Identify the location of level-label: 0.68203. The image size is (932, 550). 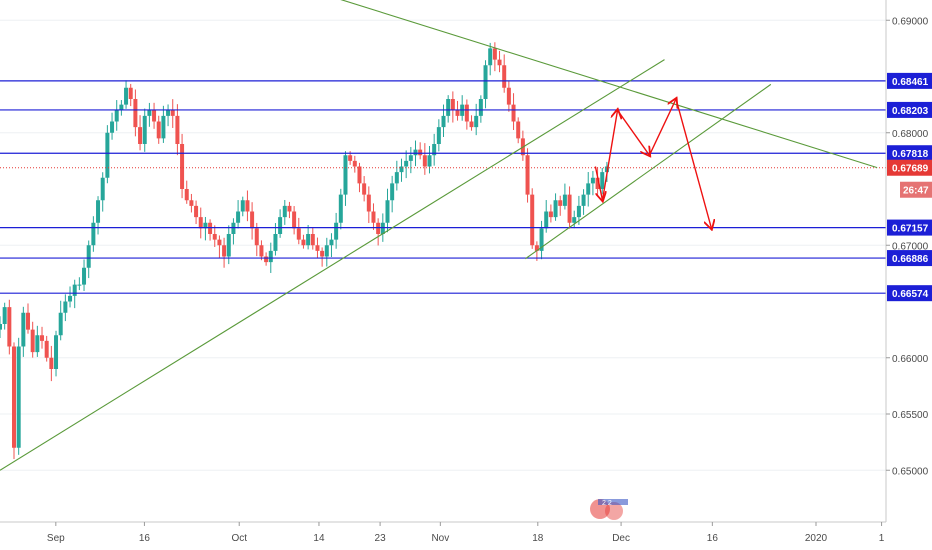
(910, 111).